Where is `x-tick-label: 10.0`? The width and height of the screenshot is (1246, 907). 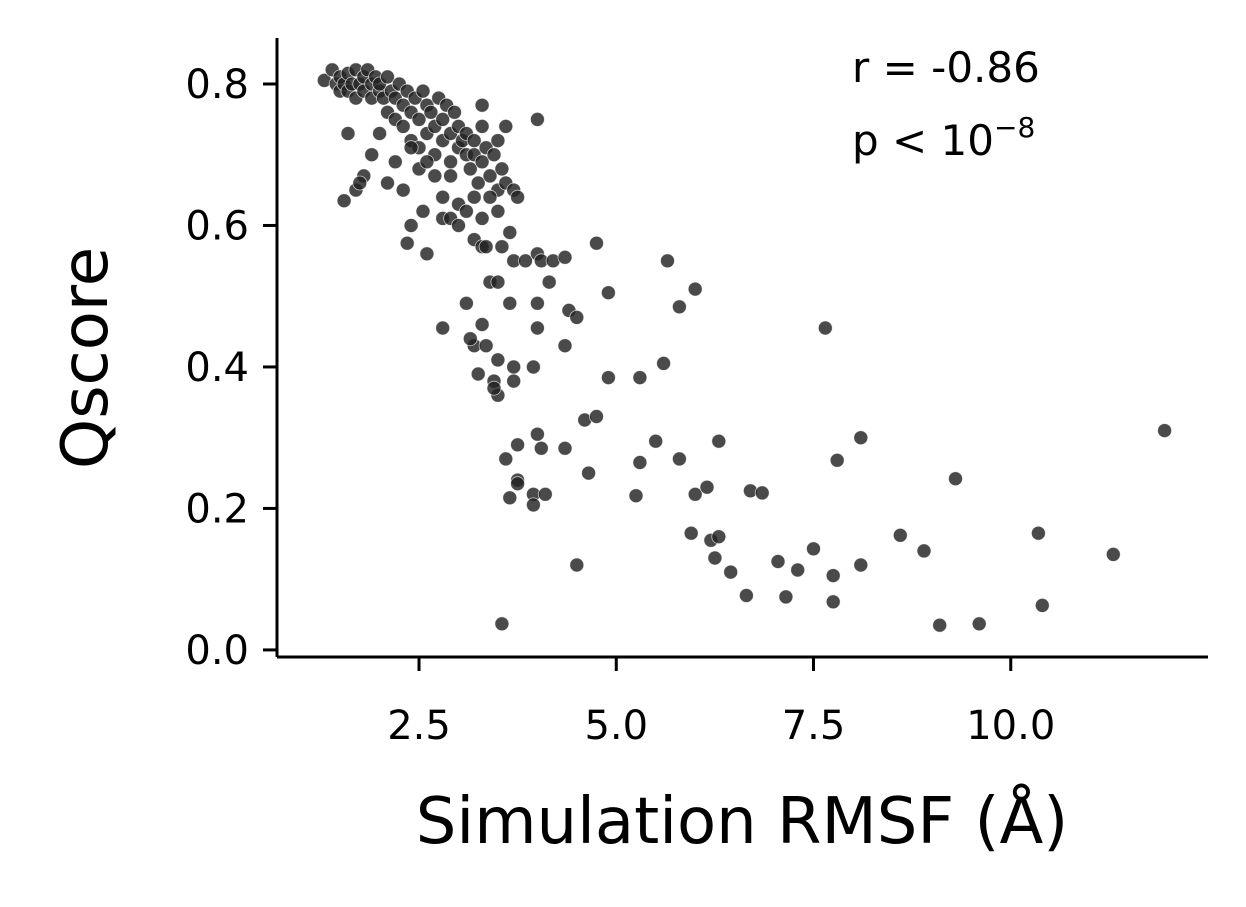
x-tick-label: 10.0 is located at coordinates (1010, 726).